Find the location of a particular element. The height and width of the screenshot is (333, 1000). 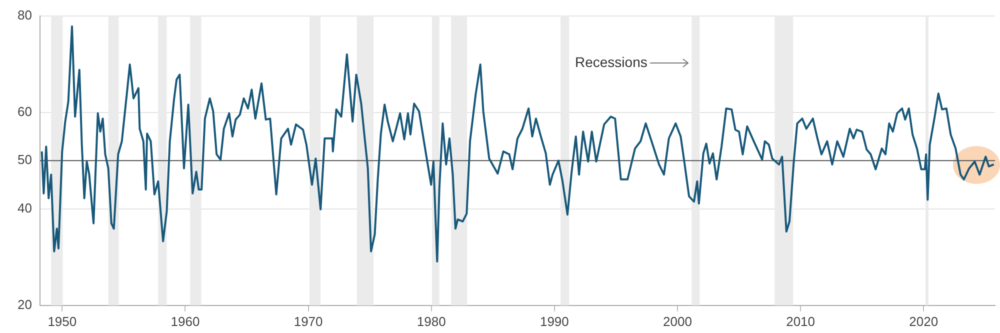

y-tick-label: 80 is located at coordinates (25, 14).